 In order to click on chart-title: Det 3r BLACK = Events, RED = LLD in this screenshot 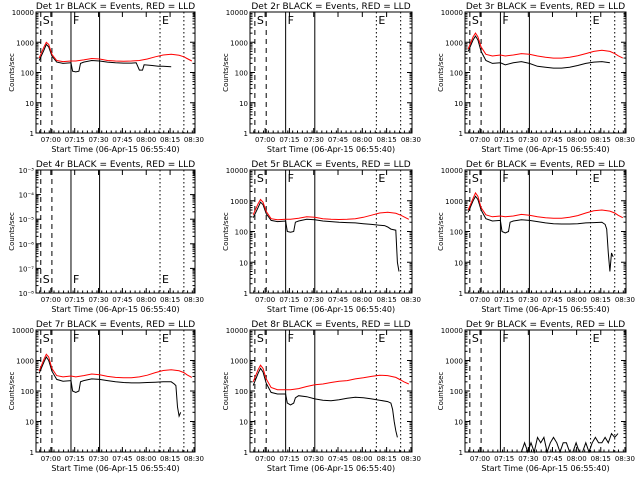, I will do `click(545, 7)`.